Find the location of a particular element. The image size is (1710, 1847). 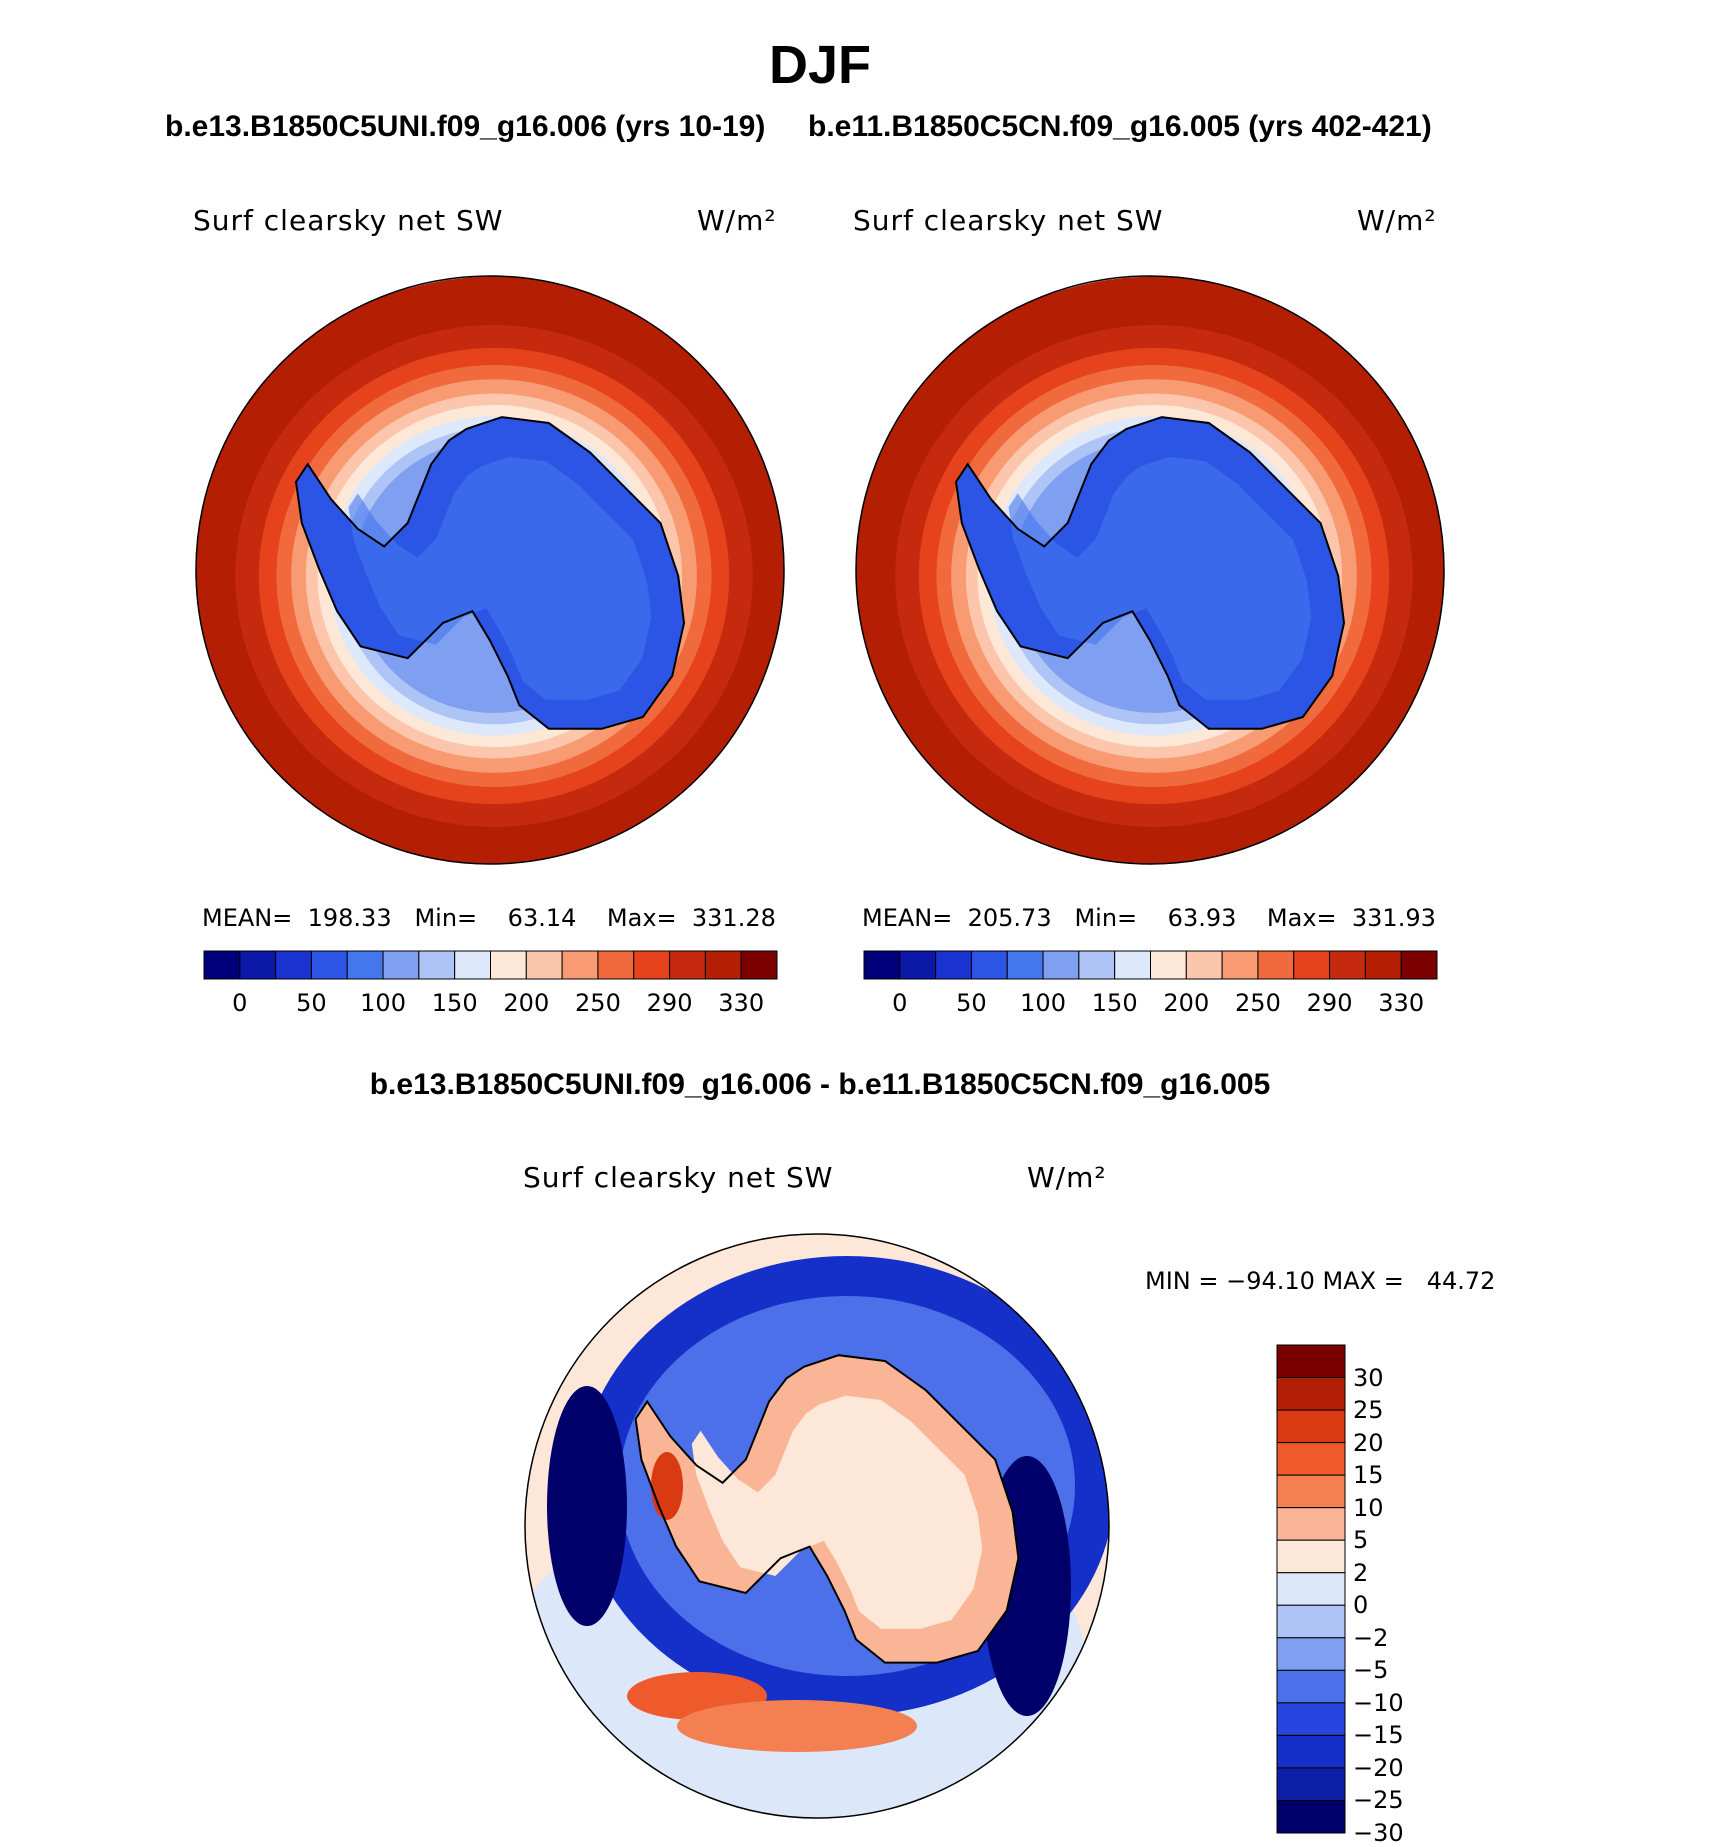

map-left-coastline is located at coordinates (490, 573).